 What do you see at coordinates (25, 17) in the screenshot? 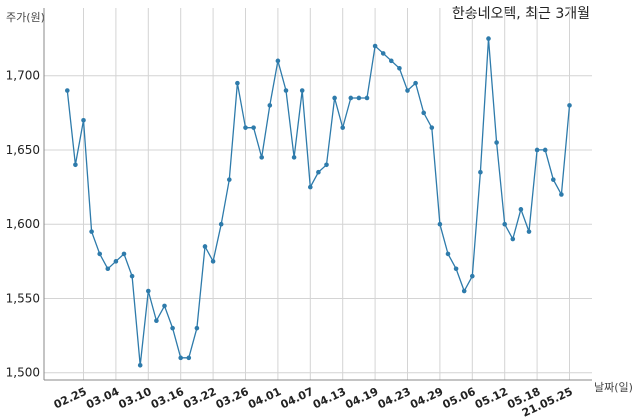
I see `y-axis-label: 주가(원)` at bounding box center [25, 17].